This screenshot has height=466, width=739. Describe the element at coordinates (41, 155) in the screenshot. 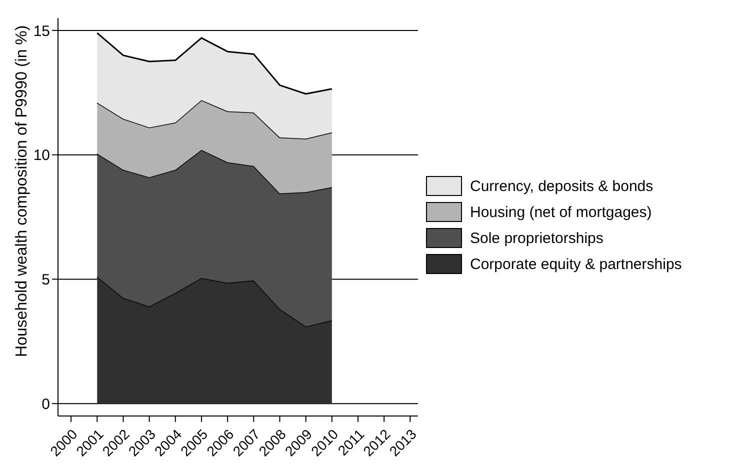

I see `y-tick-label: 10` at that location.